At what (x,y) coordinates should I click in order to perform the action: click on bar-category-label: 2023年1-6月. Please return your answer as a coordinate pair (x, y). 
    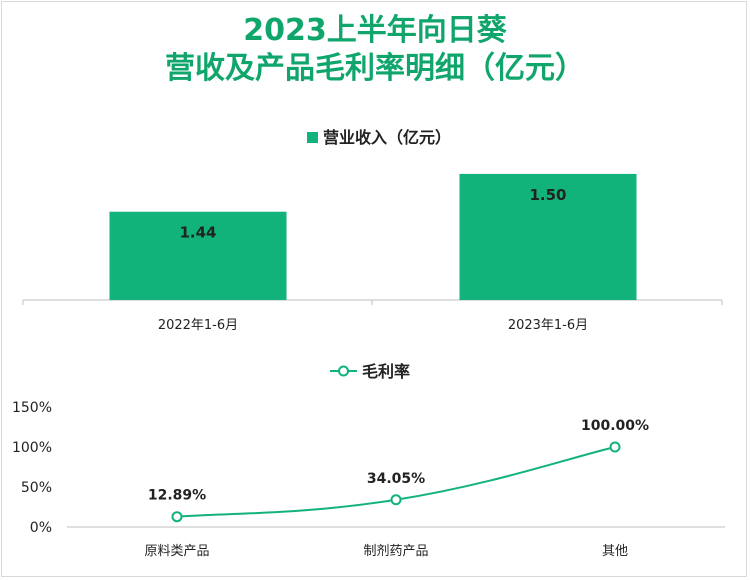
    Looking at the image, I should click on (548, 325).